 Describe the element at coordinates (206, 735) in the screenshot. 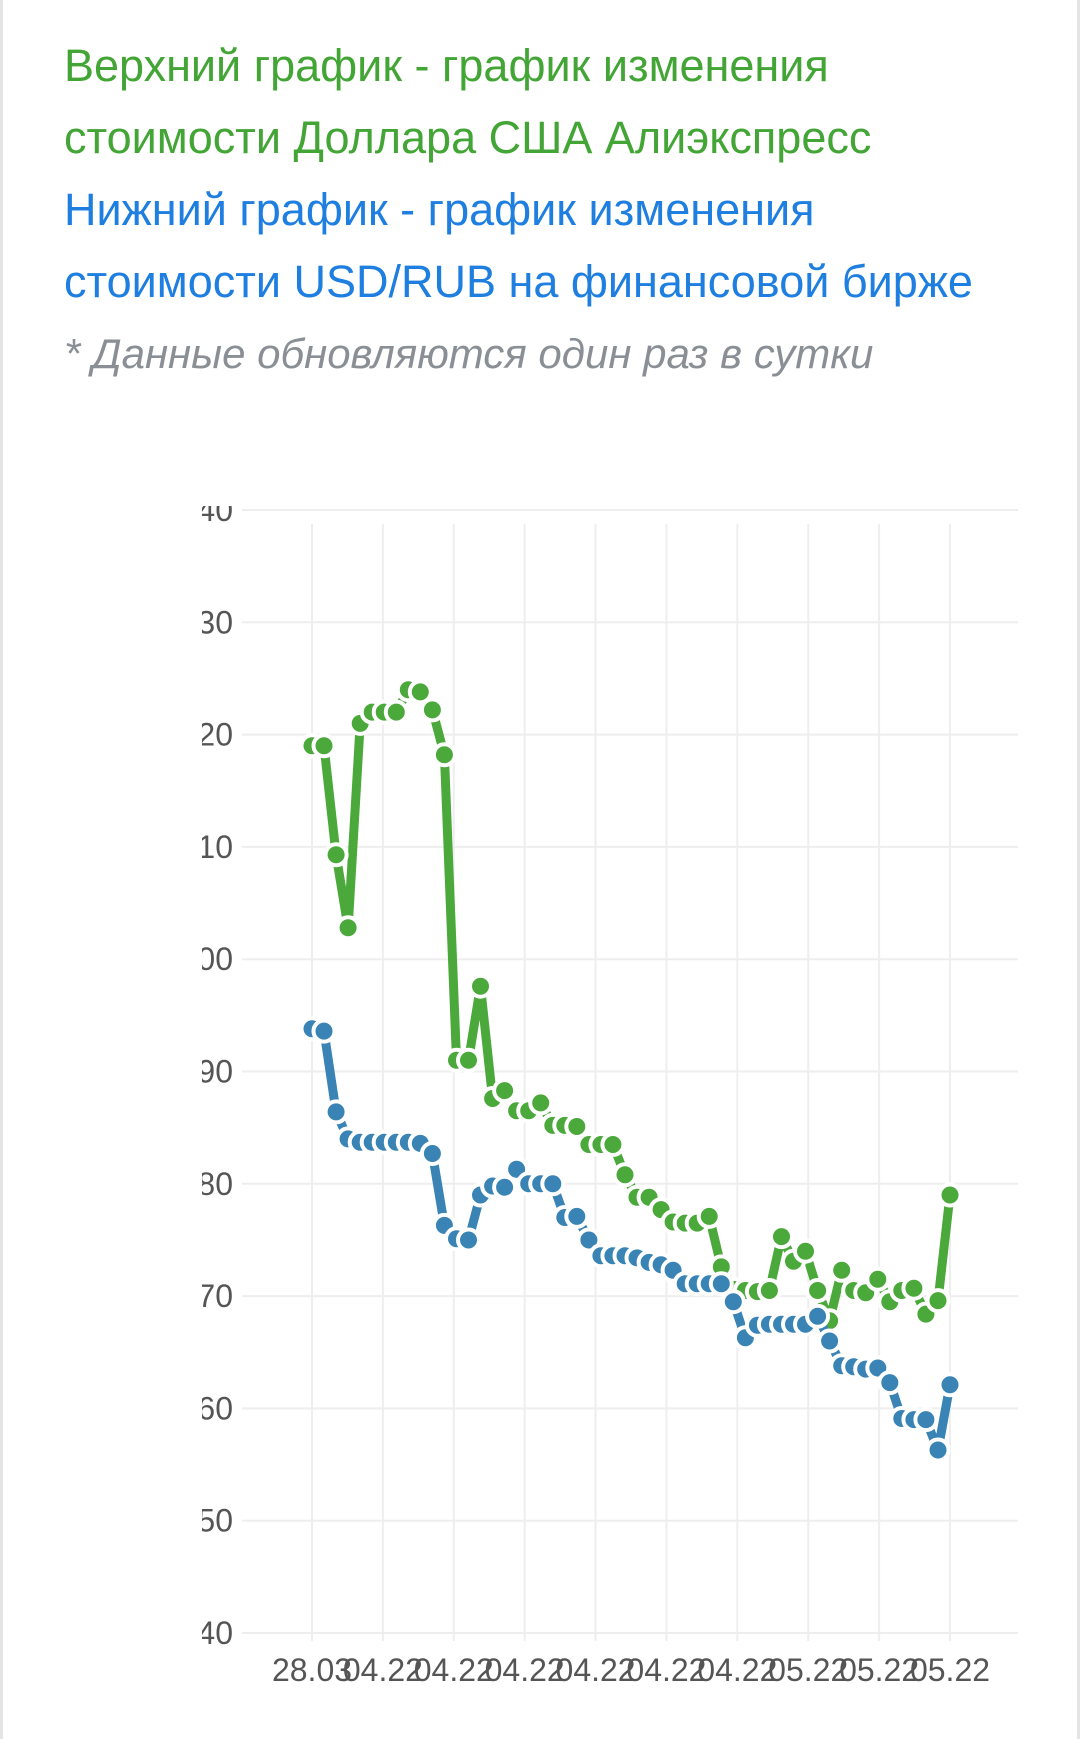

I see `y-tick-label: 120` at that location.